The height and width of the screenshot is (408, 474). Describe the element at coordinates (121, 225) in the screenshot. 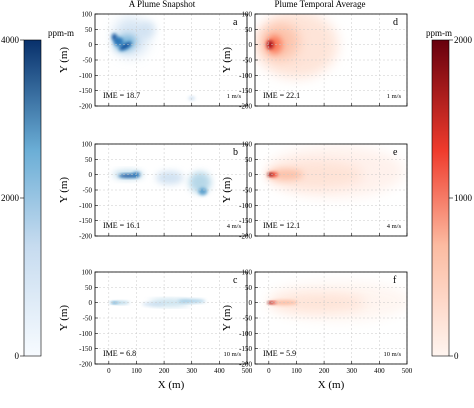

I see `ime-annotation: IME = 16.1` at that location.